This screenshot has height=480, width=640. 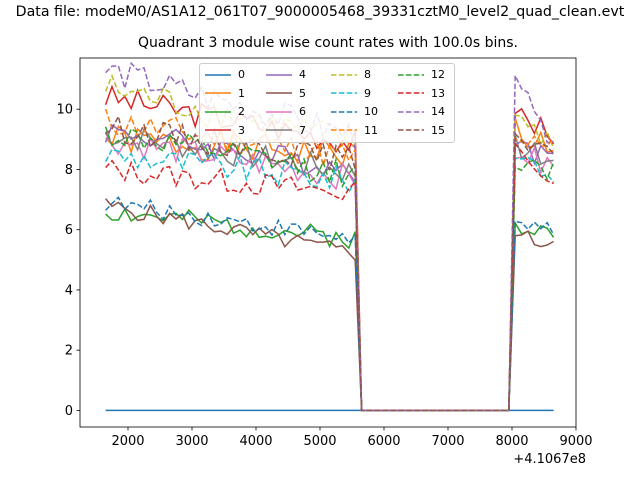 What do you see at coordinates (438, 130) in the screenshot?
I see `legend-label-15: 15` at bounding box center [438, 130].